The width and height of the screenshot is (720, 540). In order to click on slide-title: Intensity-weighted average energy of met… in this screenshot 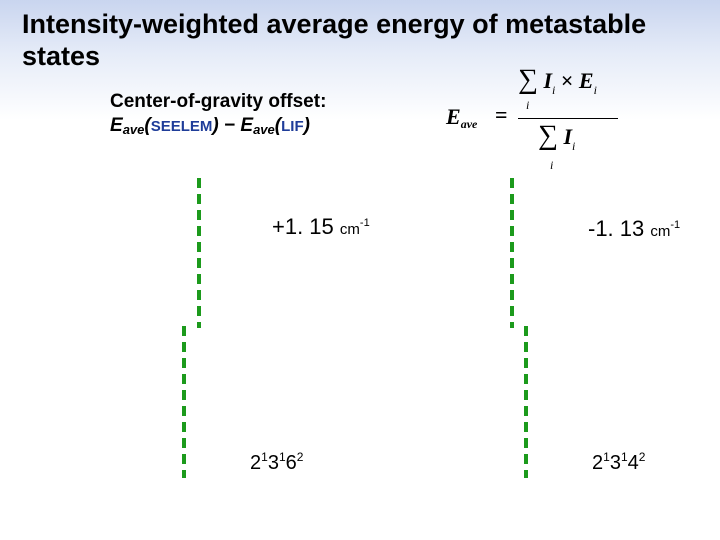, I will do `click(334, 40)`.